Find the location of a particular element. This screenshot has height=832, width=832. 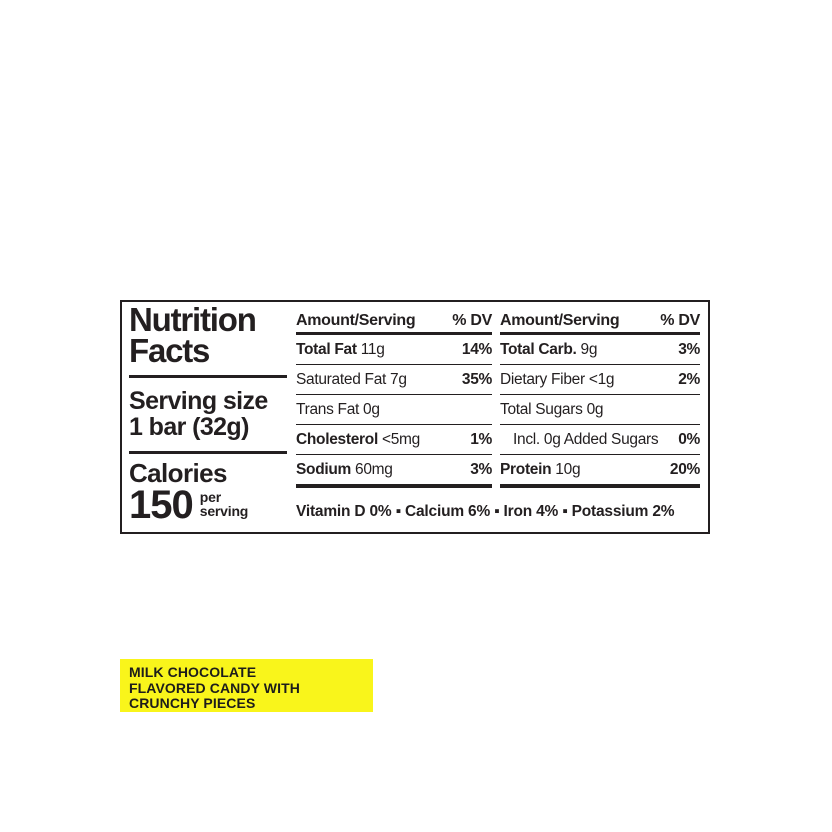

nutrient-dv: 14% is located at coordinates (476, 349).